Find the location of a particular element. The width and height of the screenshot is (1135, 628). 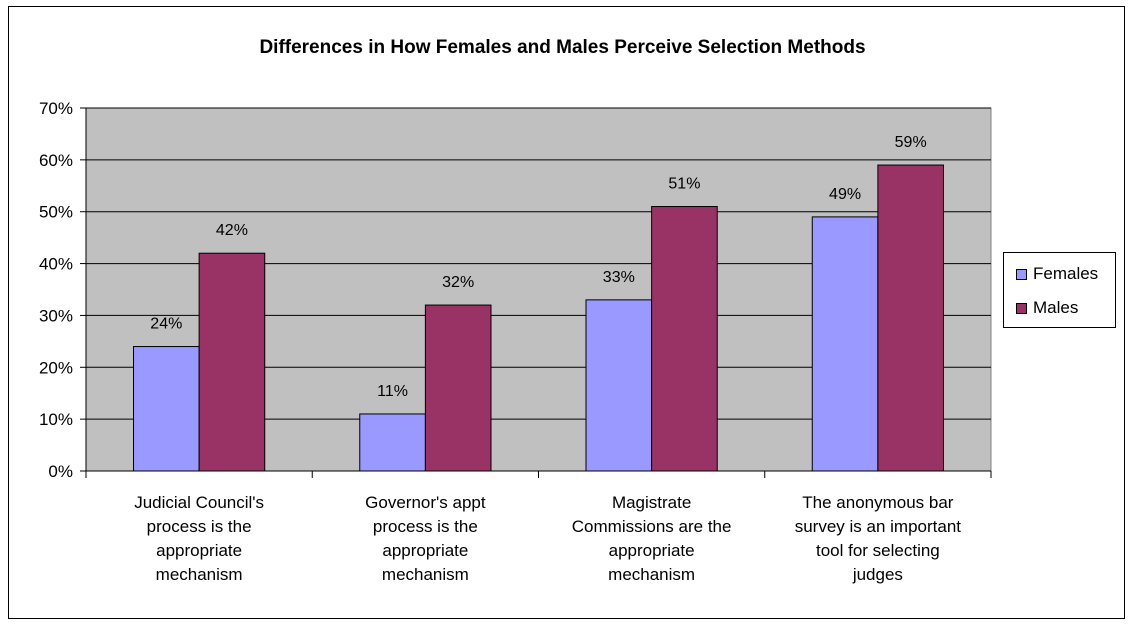

data-label: 59% is located at coordinates (911, 142).